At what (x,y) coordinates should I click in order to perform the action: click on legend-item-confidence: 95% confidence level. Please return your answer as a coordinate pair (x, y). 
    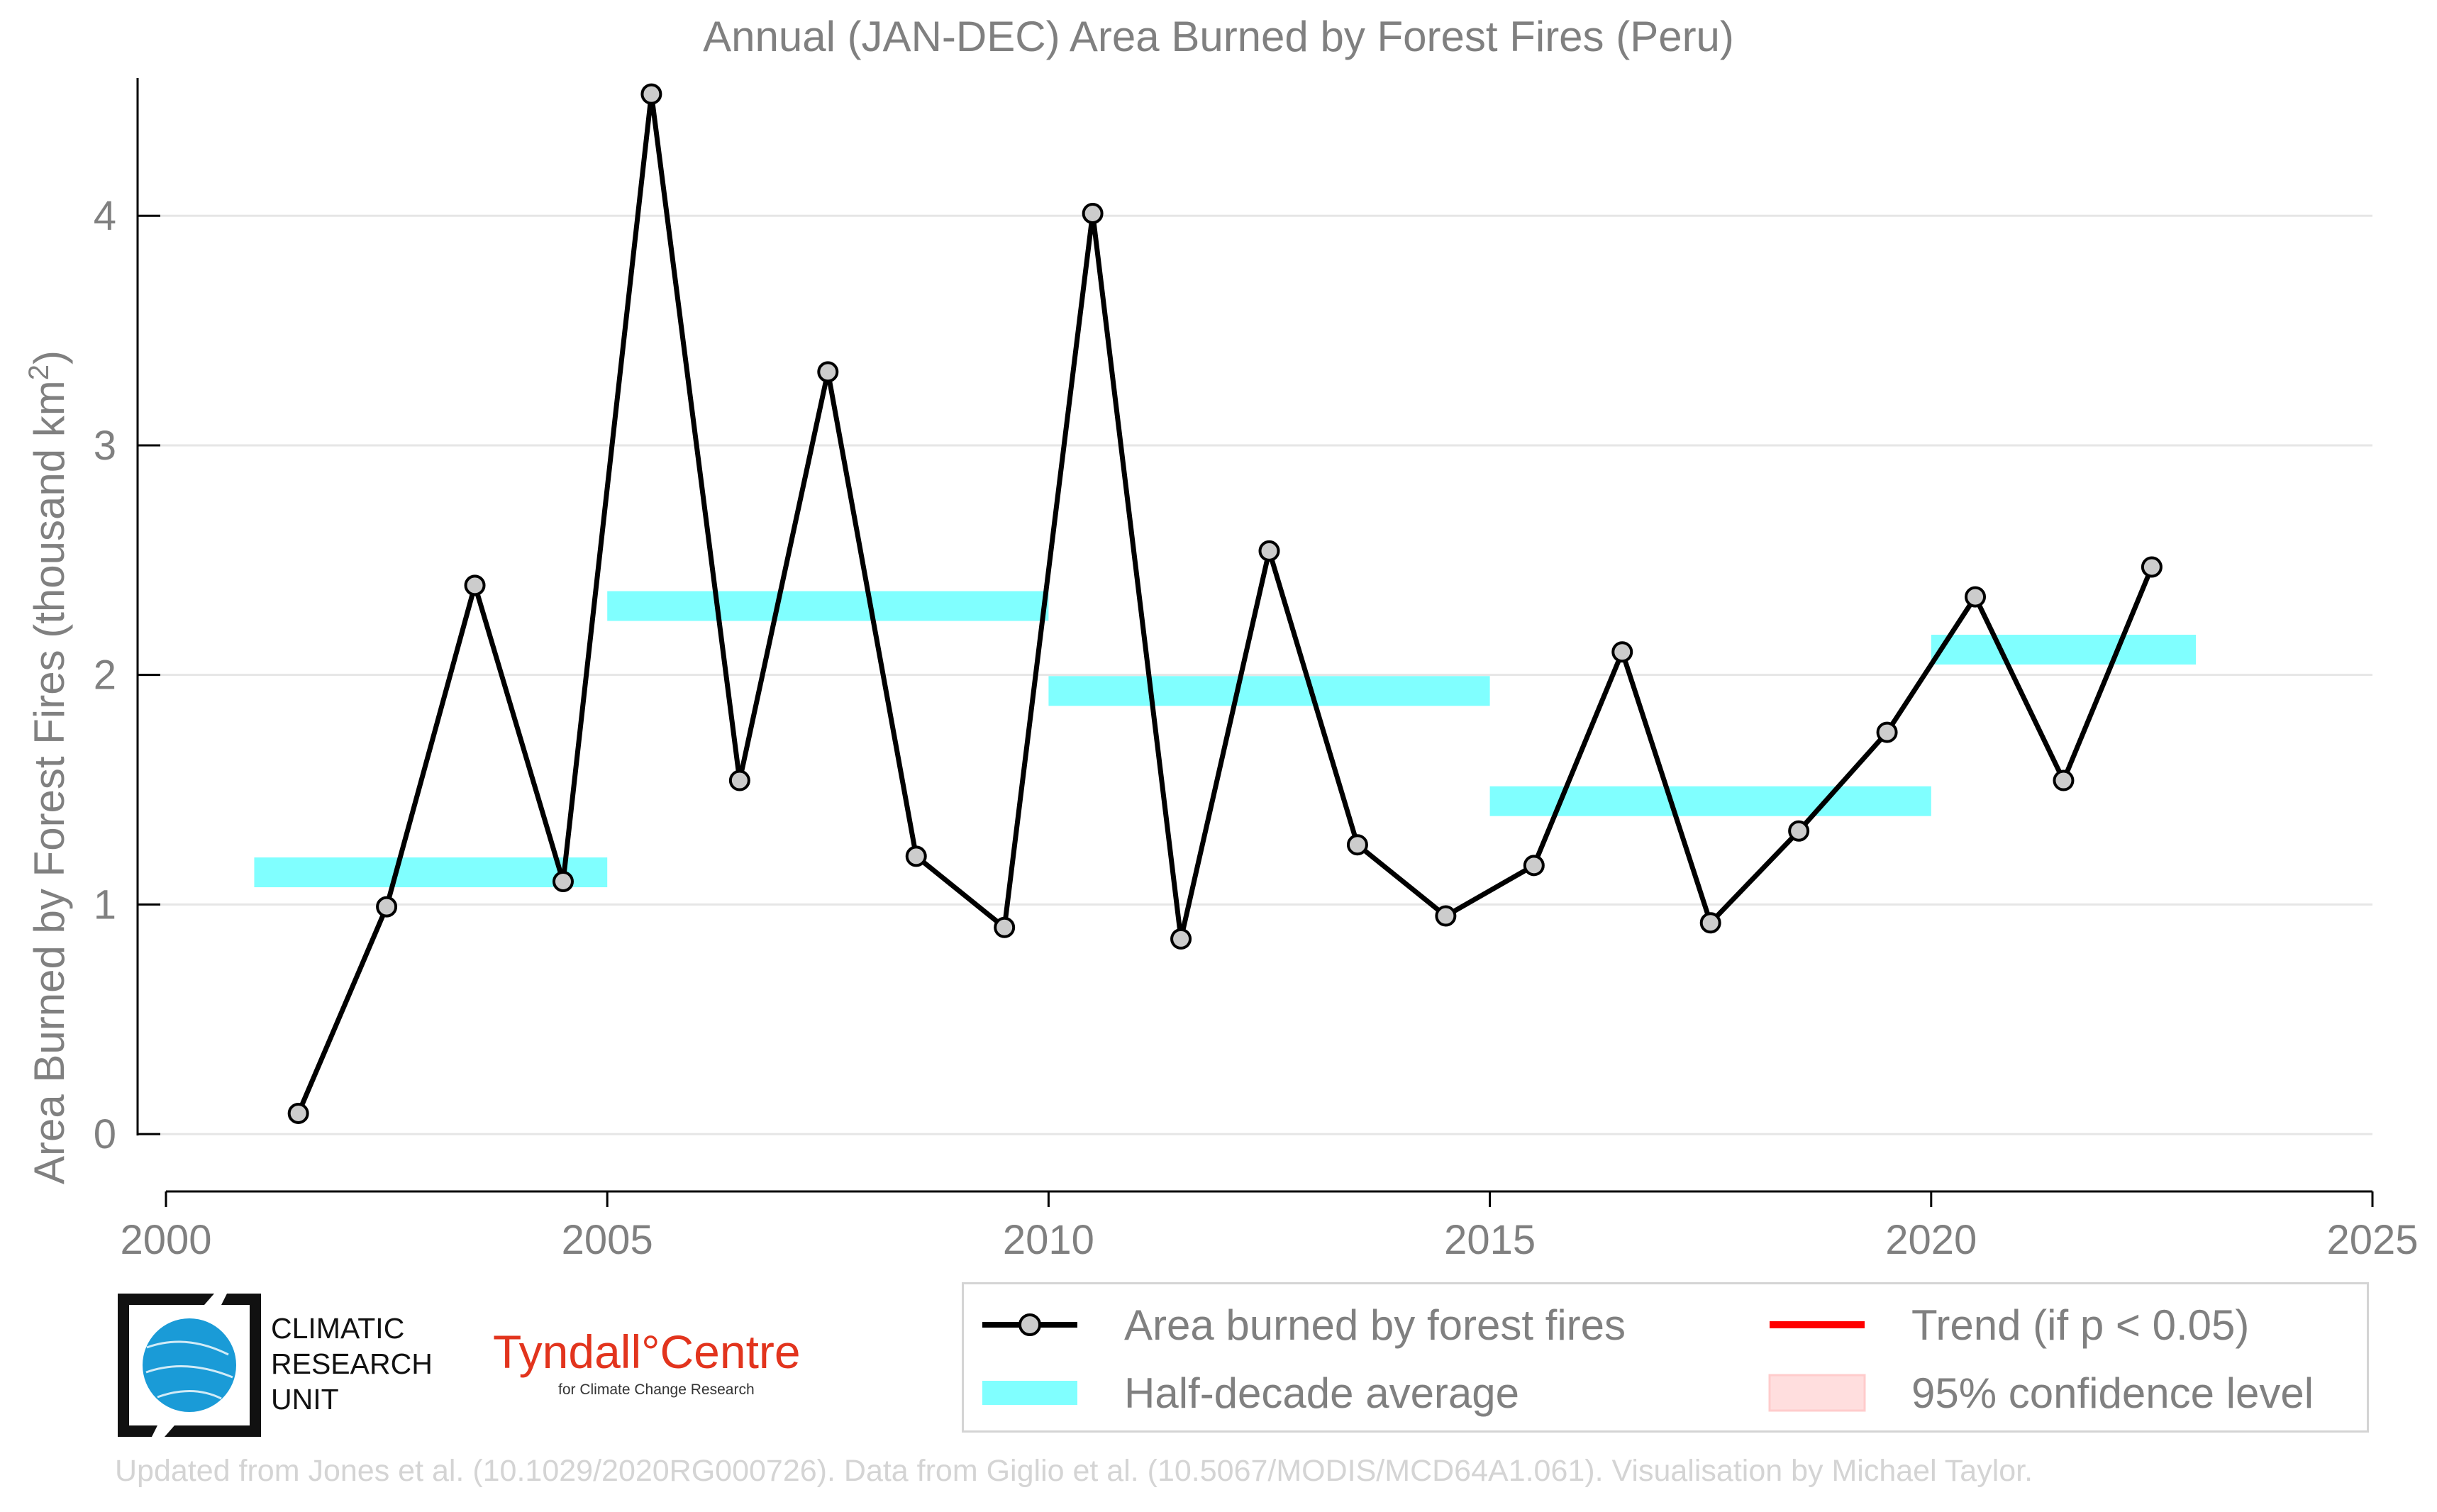
    Looking at the image, I should click on (2039, 1393).